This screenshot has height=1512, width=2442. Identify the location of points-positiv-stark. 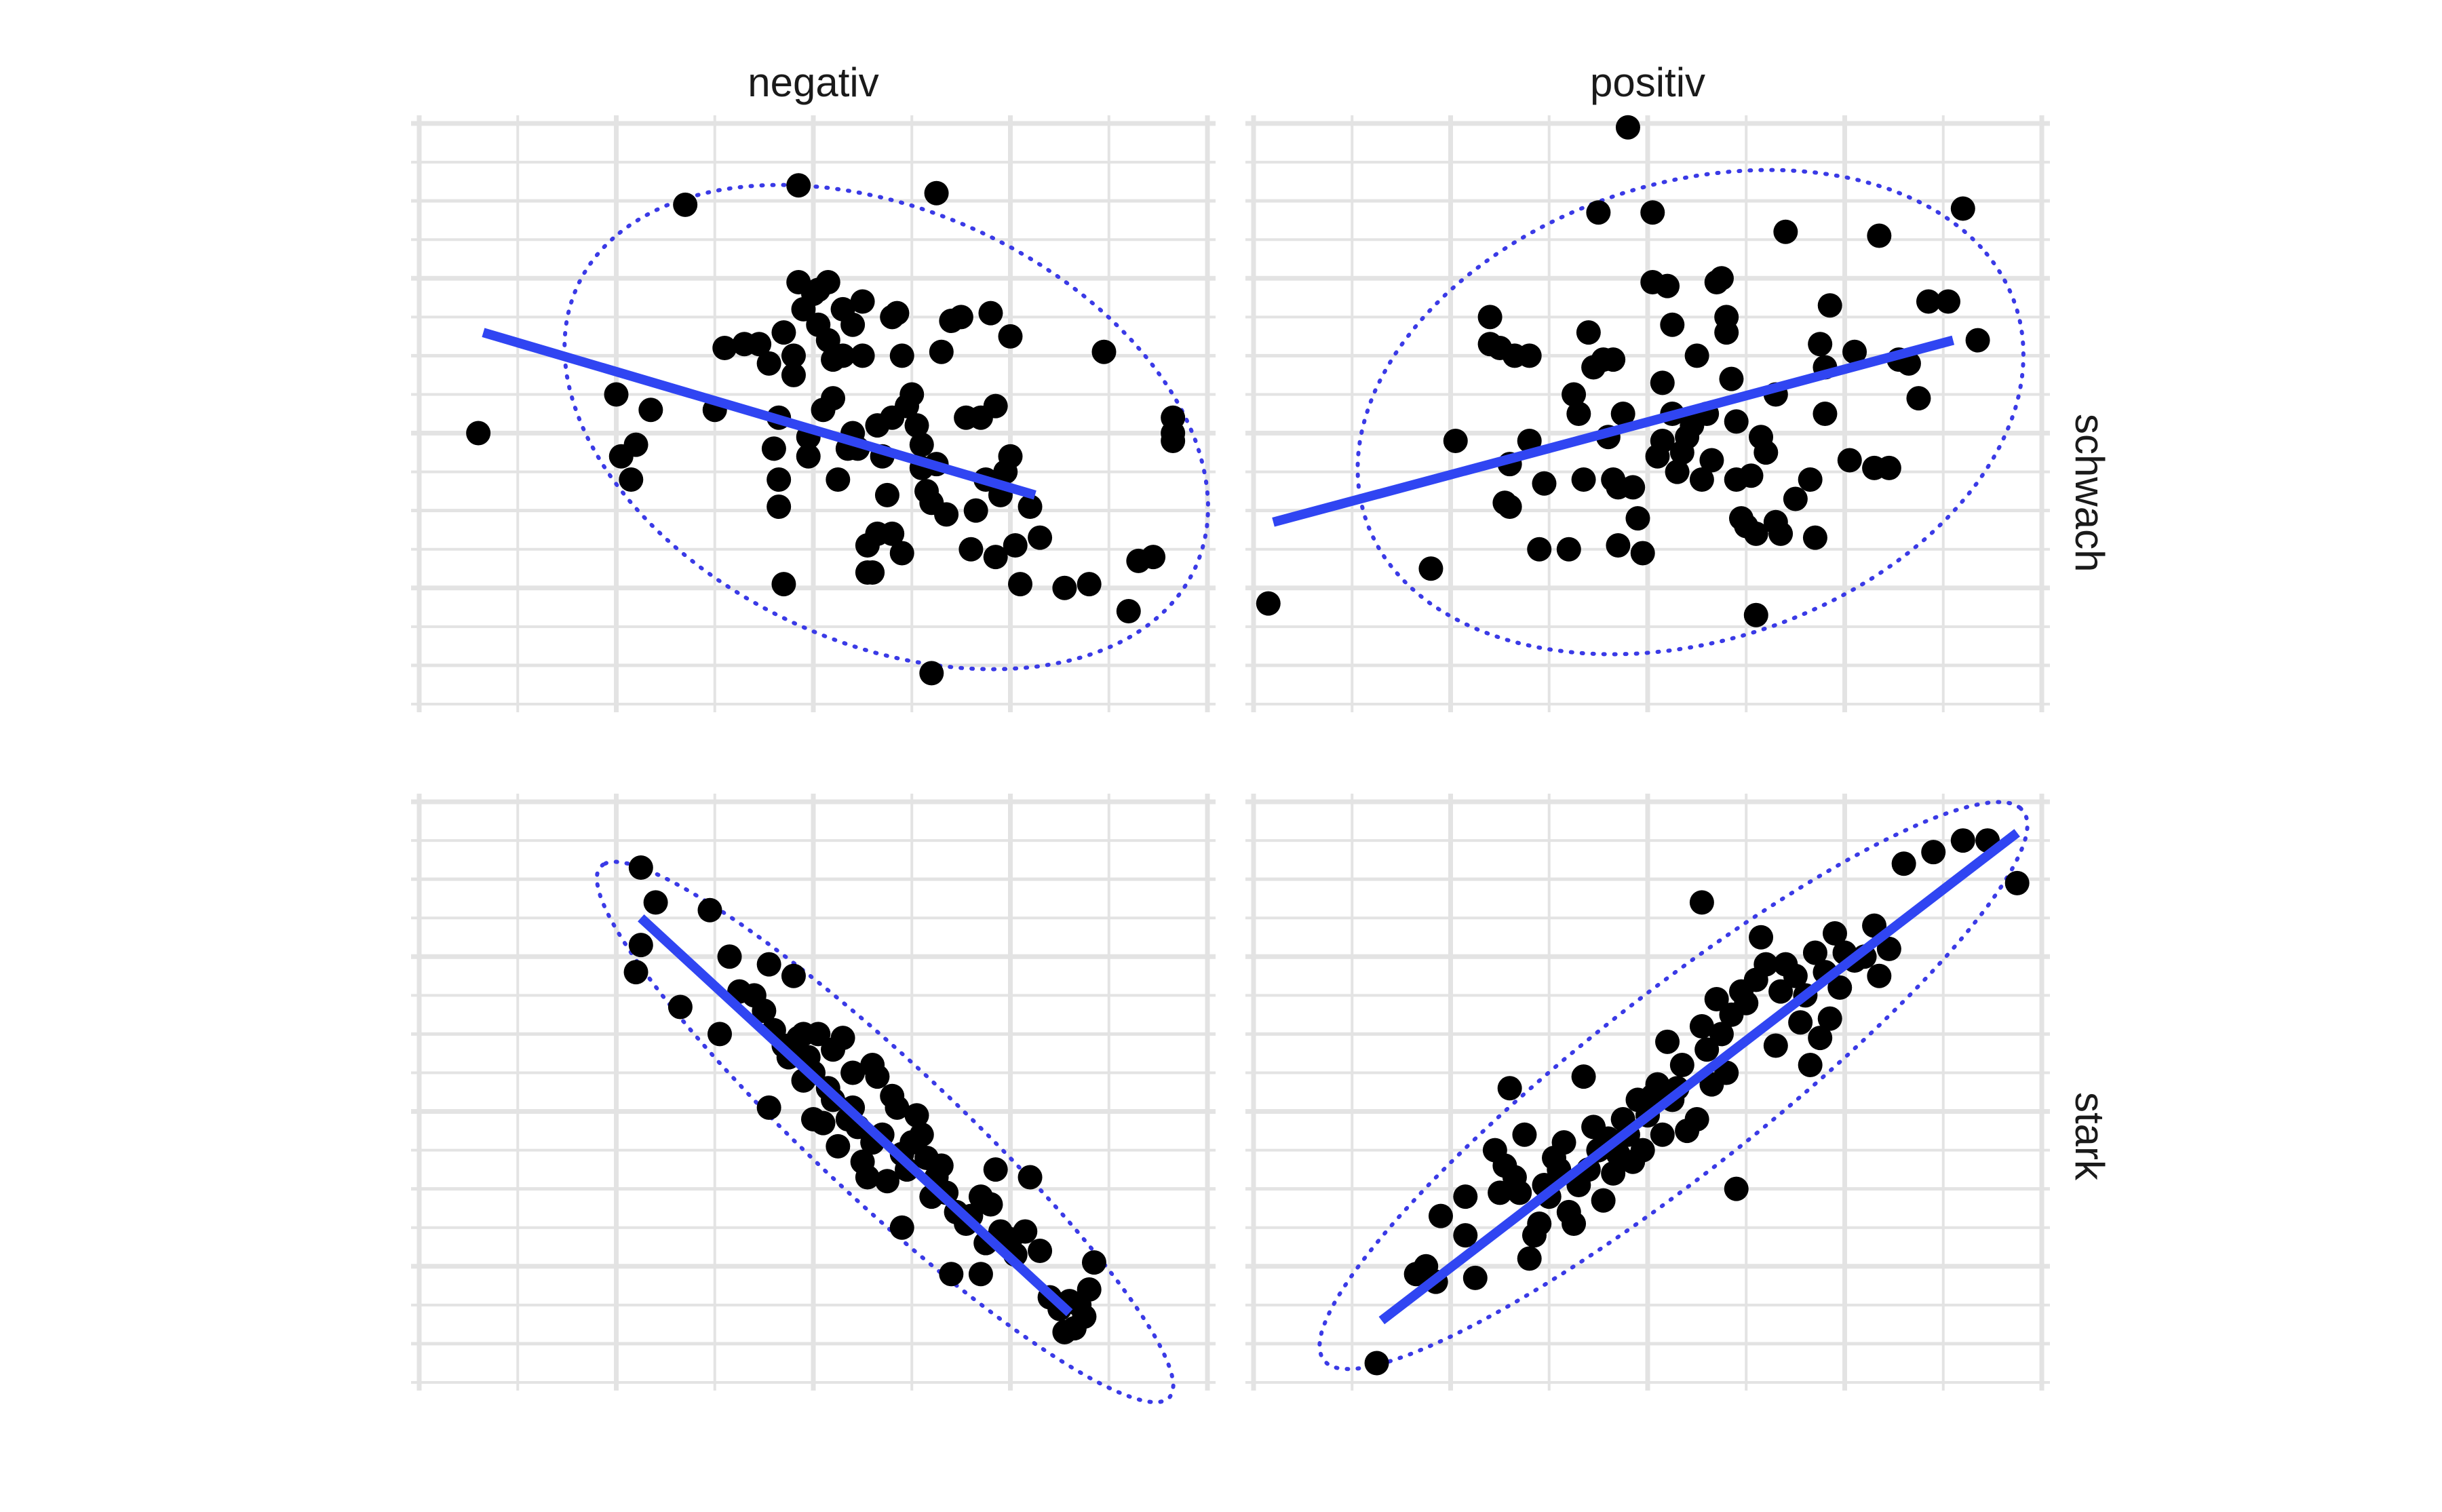
(1697, 1102).